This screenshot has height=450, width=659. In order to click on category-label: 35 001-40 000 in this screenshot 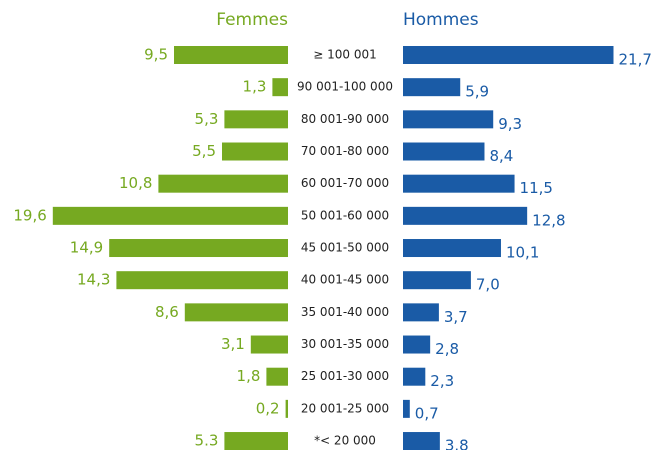, I will do `click(345, 312)`.